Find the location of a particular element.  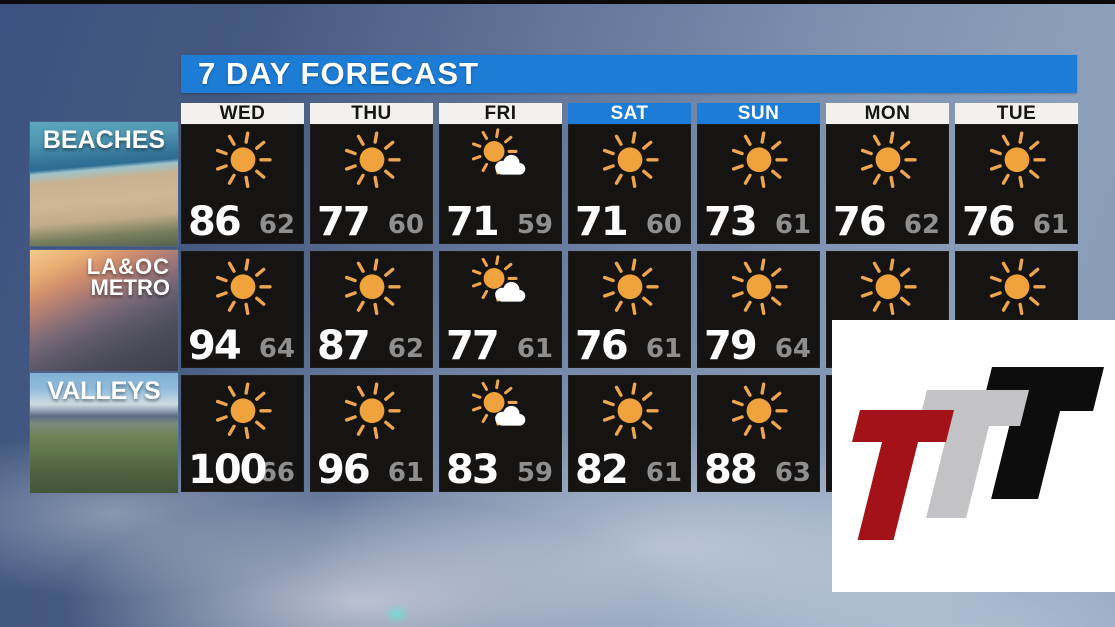

forecast-cell: 88 63 is located at coordinates (758, 433).